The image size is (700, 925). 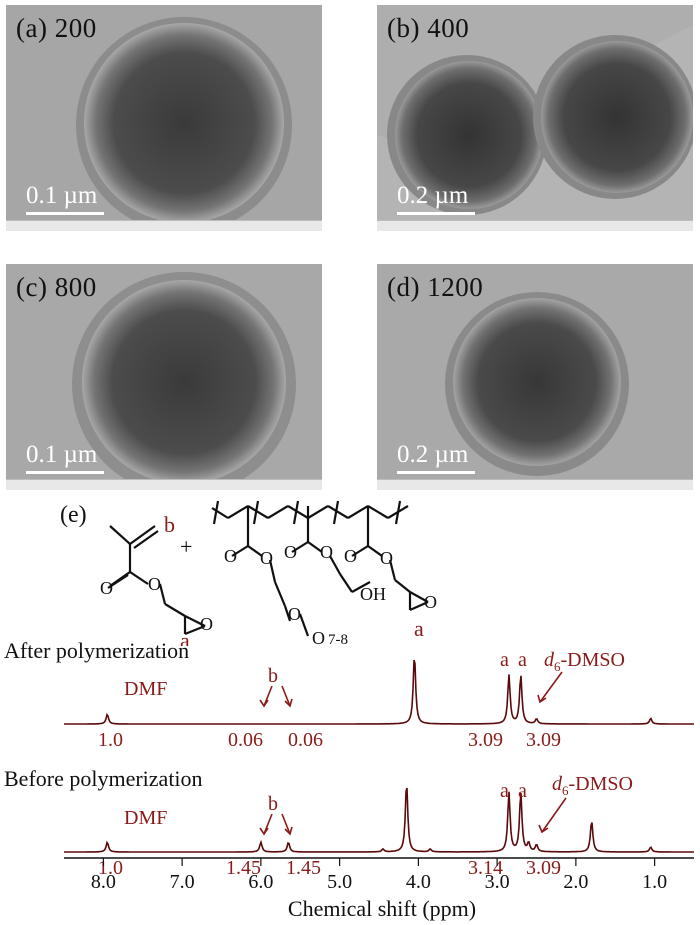 What do you see at coordinates (433, 454) in the screenshot?
I see `scale-text-d: 0.2 µm` at bounding box center [433, 454].